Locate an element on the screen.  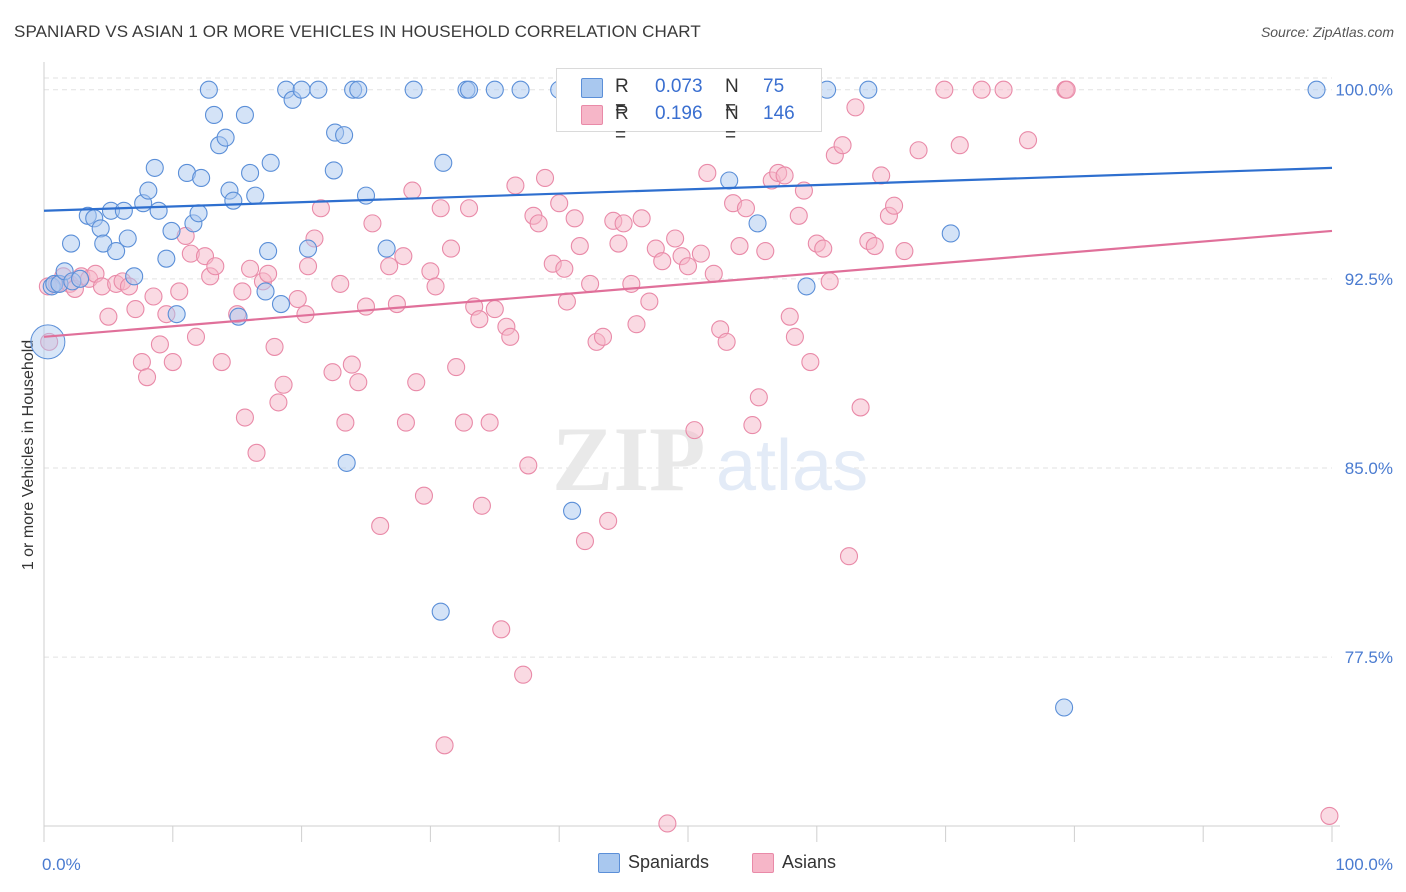
legend-r-value: 0.073 is located at coordinates (679, 86).